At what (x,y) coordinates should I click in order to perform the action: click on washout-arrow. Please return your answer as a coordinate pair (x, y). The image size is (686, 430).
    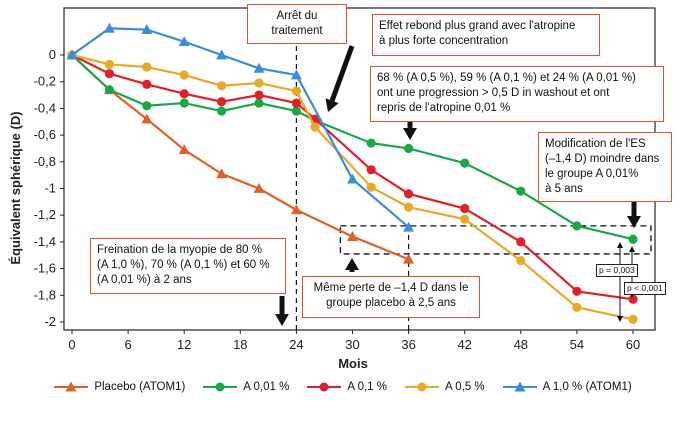
    Looking at the image, I should click on (410, 131).